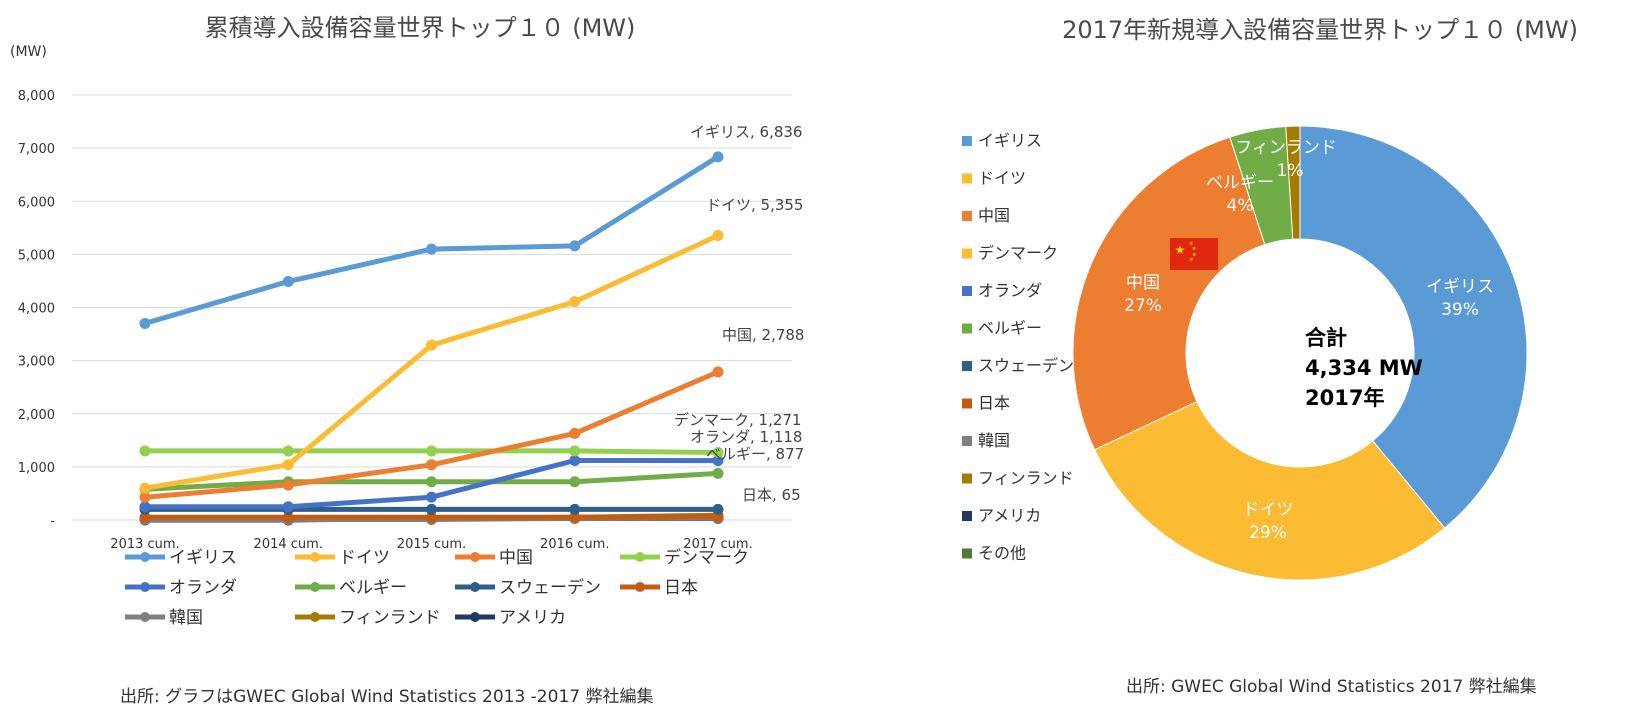 The height and width of the screenshot is (710, 1632). Describe the element at coordinates (1286, 148) in the screenshot. I see `pie-slice-label: フィンランド` at that location.